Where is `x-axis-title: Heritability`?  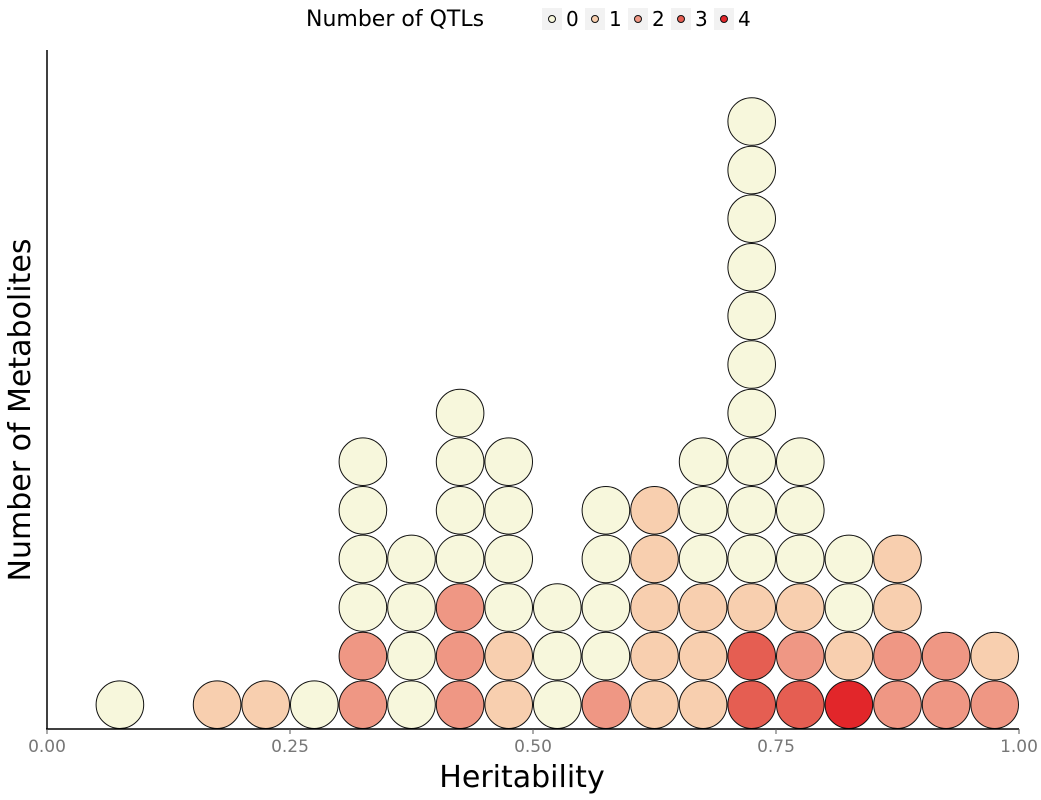 x-axis-title: Heritability is located at coordinates (521, 777).